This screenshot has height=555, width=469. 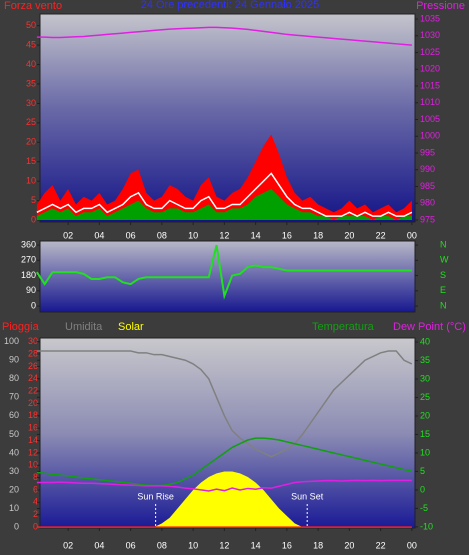 What do you see at coordinates (427, 186) in the screenshot?
I see `y2-tick-label: 985` at bounding box center [427, 186].